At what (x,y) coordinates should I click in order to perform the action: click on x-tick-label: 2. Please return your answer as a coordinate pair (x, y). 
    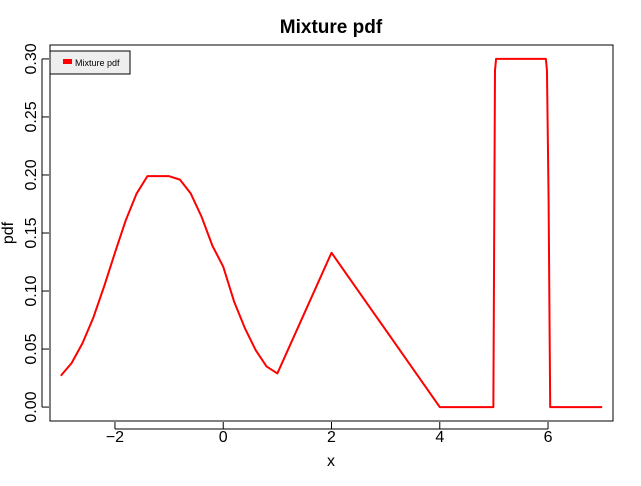
    Looking at the image, I should click on (331, 437).